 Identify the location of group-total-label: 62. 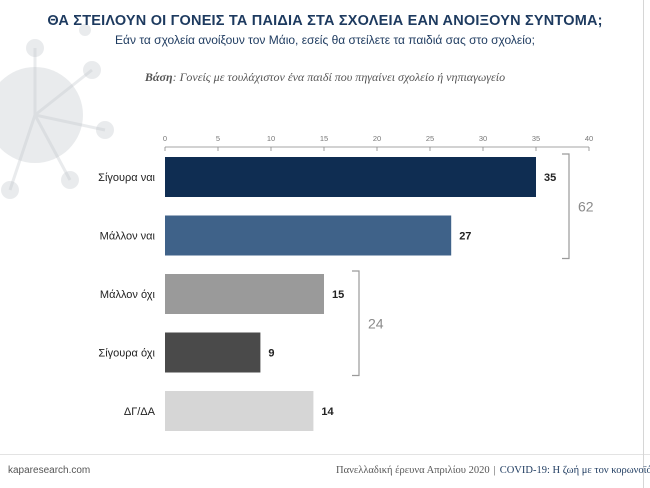
(586, 206).